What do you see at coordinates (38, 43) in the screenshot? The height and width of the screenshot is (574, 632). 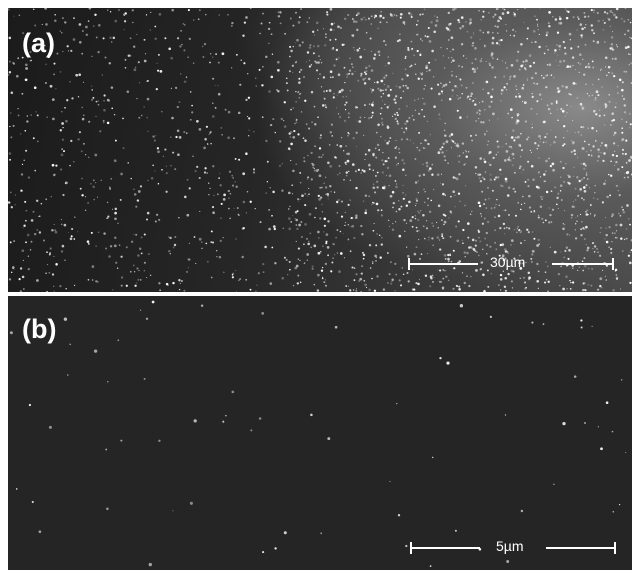 I see `panel-a-label: (a)` at bounding box center [38, 43].